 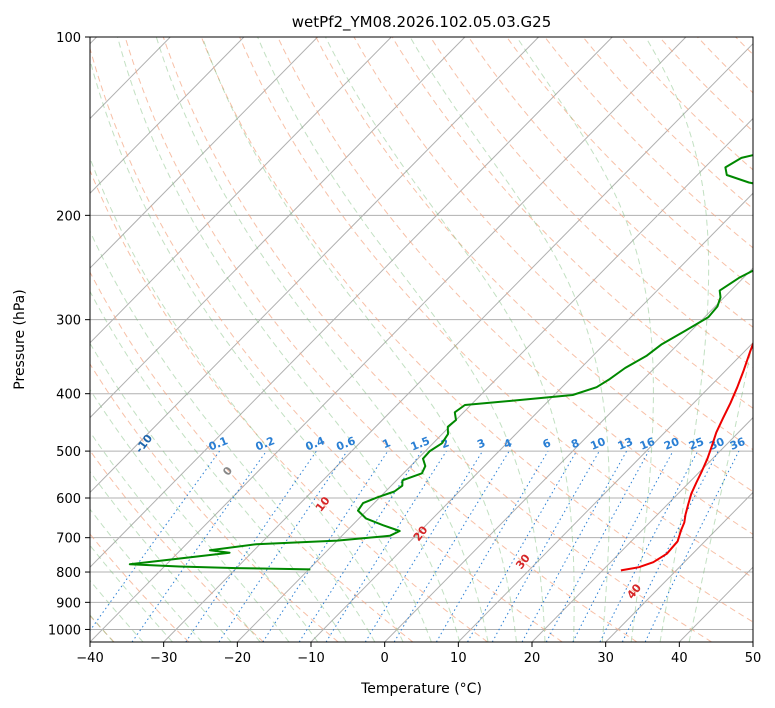 I want to click on mixing-ratio-label: 16, so click(x=647, y=444).